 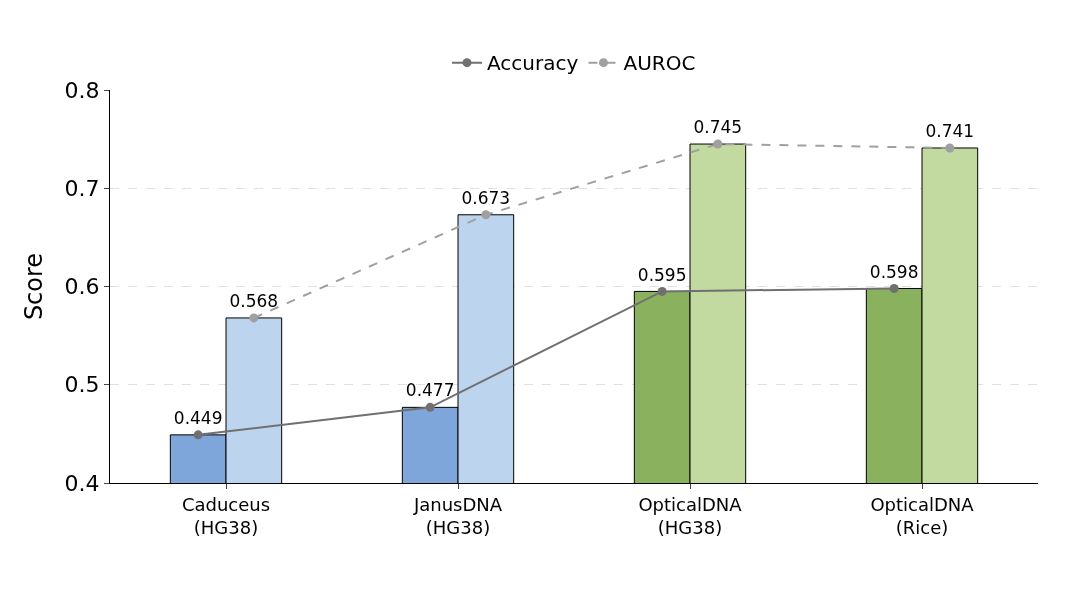 I want to click on data-label: 0.449, so click(x=198, y=417).